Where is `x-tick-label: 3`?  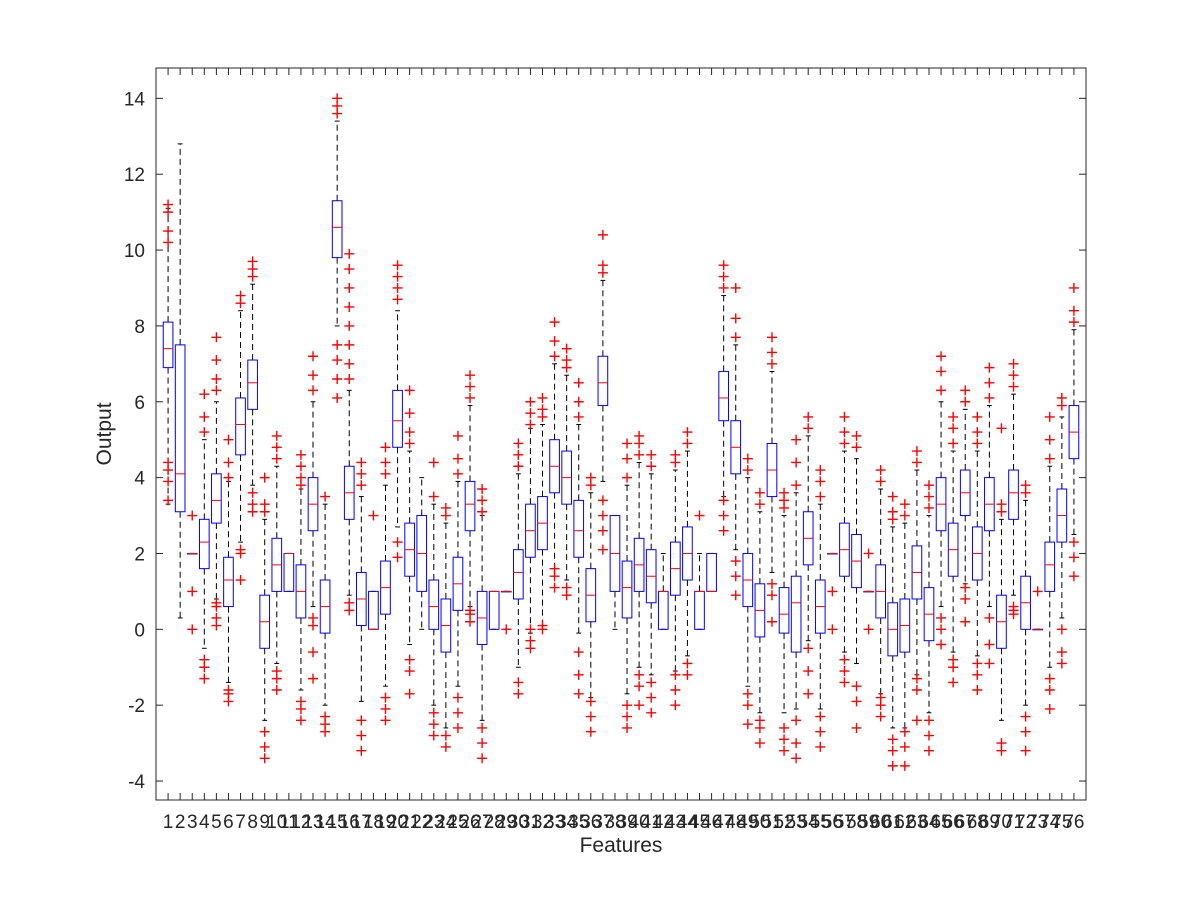
x-tick-label: 3 is located at coordinates (192, 822).